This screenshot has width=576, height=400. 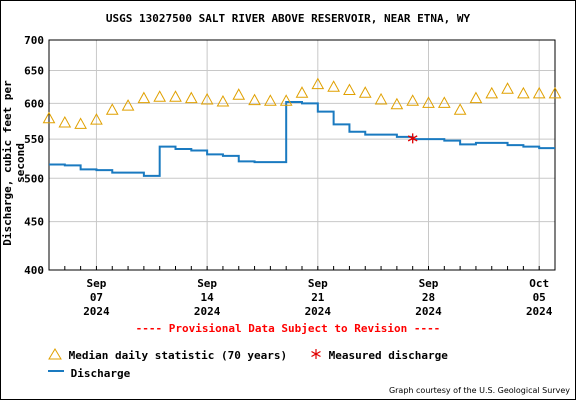 I want to click on legend-item-measured: Measured discharge, so click(x=379, y=355).